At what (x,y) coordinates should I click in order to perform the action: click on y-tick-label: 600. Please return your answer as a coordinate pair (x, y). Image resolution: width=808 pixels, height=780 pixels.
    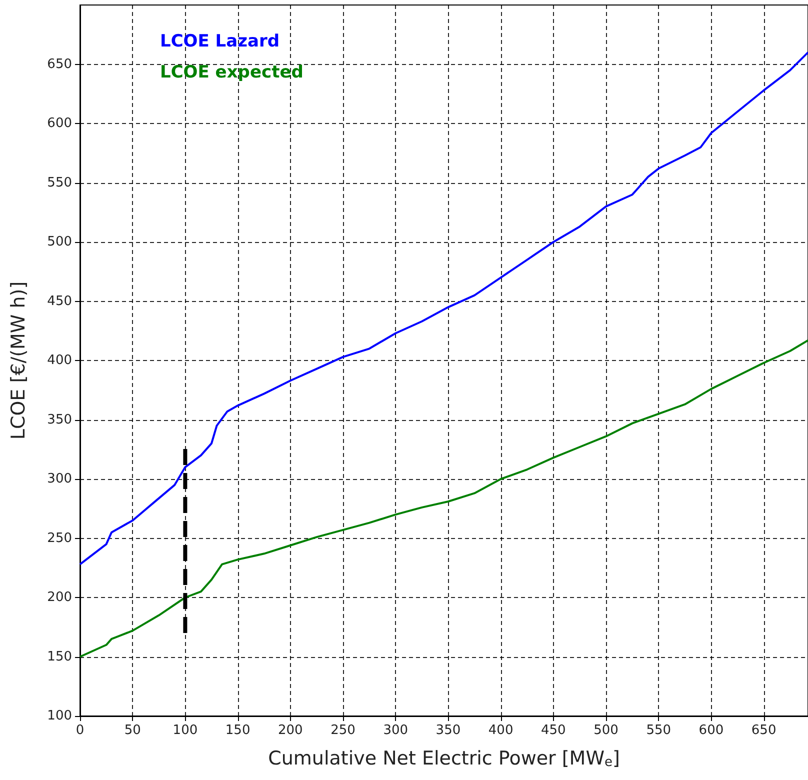
    Looking at the image, I should click on (59, 123).